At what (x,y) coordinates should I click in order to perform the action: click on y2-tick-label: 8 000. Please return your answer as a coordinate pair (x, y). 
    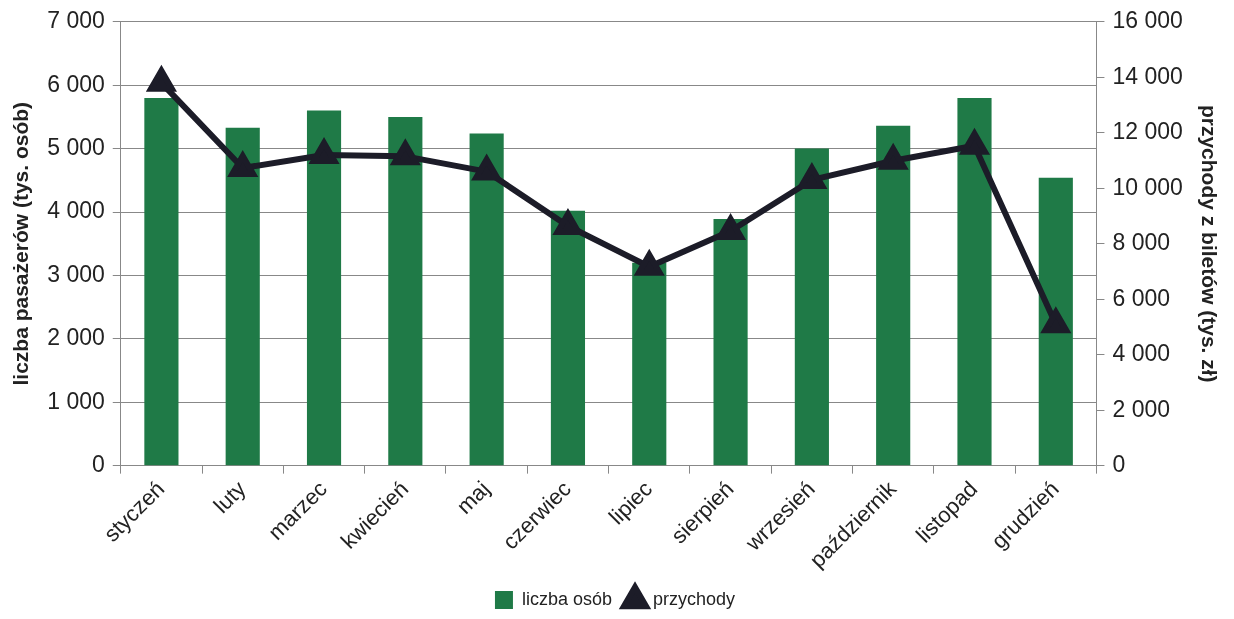
    Looking at the image, I should click on (1141, 242).